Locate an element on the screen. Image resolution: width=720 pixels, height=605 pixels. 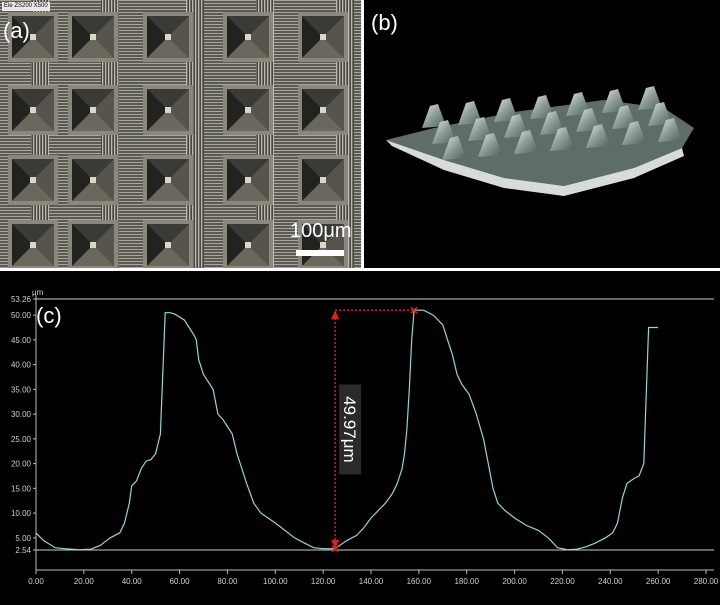
x-tick-label: 0.00 is located at coordinates (36, 581).